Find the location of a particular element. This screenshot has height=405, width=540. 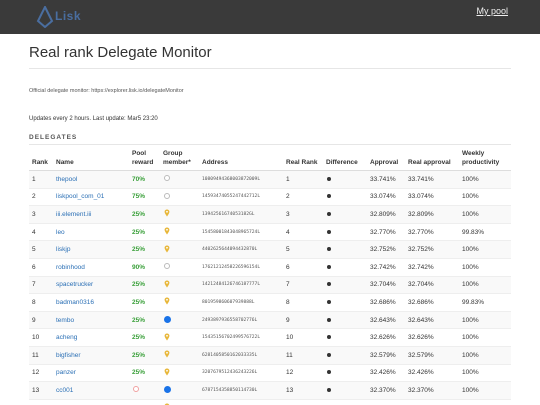

lisk-logo: Lisk is located at coordinates (66, 17).